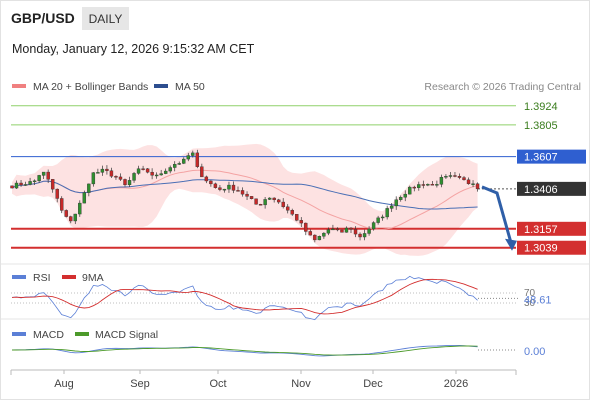 This screenshot has height=405, width=590. I want to click on rsi-ma-legend-label: 9MA, so click(93, 278).